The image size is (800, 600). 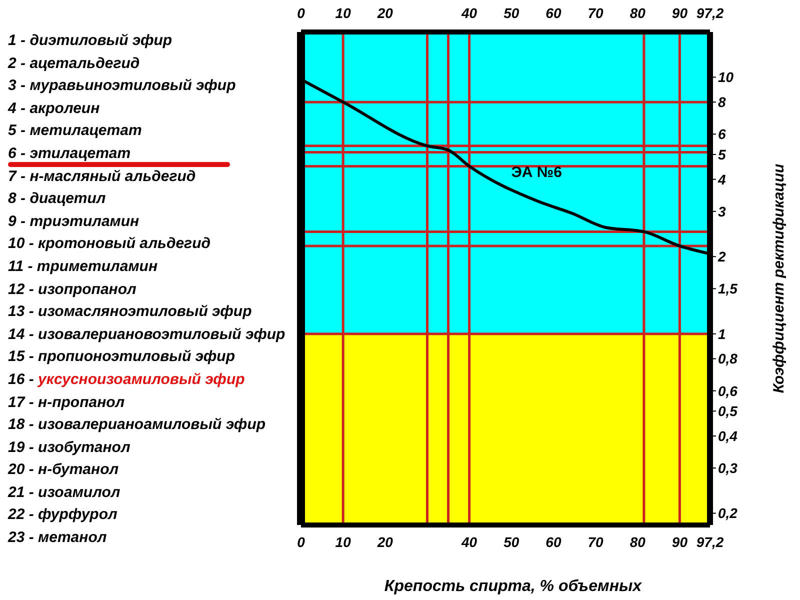 I want to click on x2-tick-label: 50, so click(x=512, y=13).